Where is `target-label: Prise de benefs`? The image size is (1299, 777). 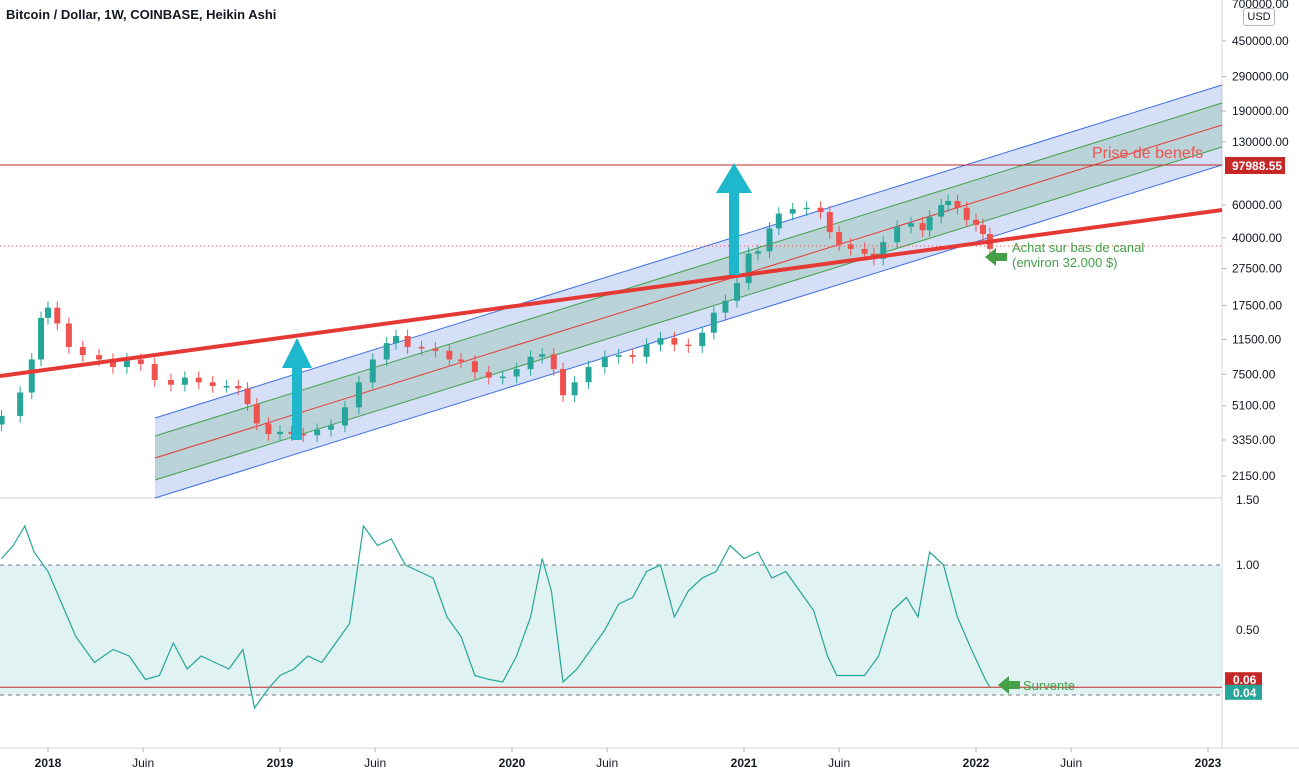
target-label: Prise de benefs is located at coordinates (1147, 153).